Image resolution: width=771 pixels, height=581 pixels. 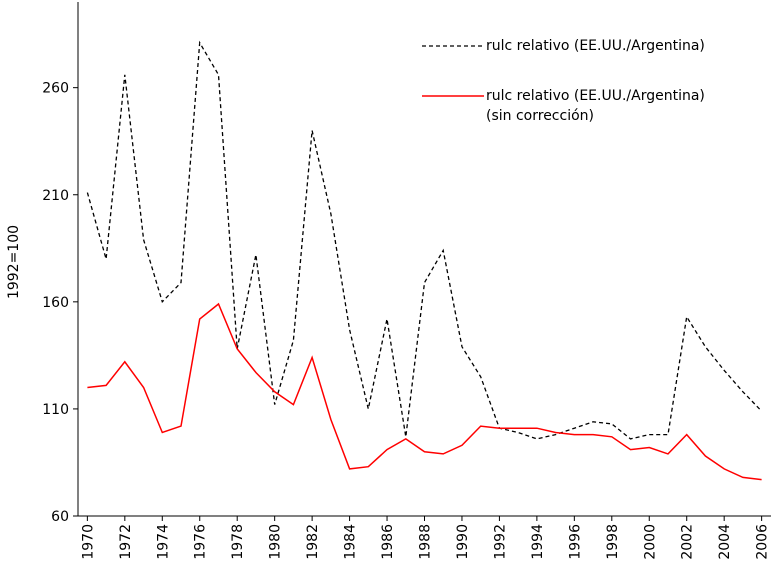 I want to click on x-tick-label: 1972, so click(x=126, y=542).